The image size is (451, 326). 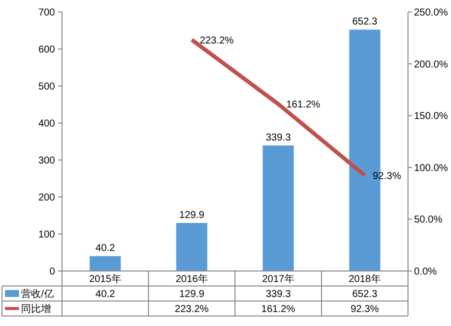 I want to click on x-tick-label: 2016年, so click(x=192, y=279).